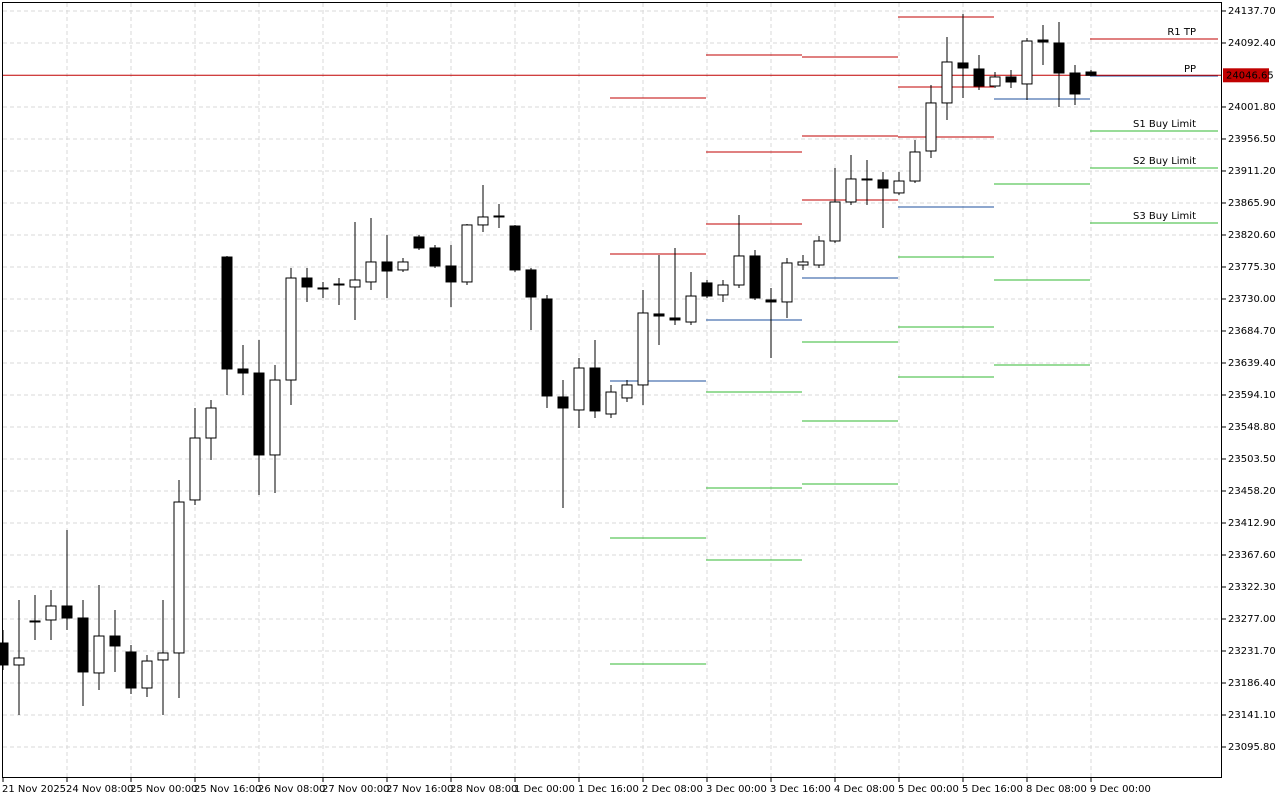 This screenshot has height=800, width=1280. What do you see at coordinates (1252, 299) in the screenshot?
I see `y-tick-label: 23730.00` at bounding box center [1252, 299].